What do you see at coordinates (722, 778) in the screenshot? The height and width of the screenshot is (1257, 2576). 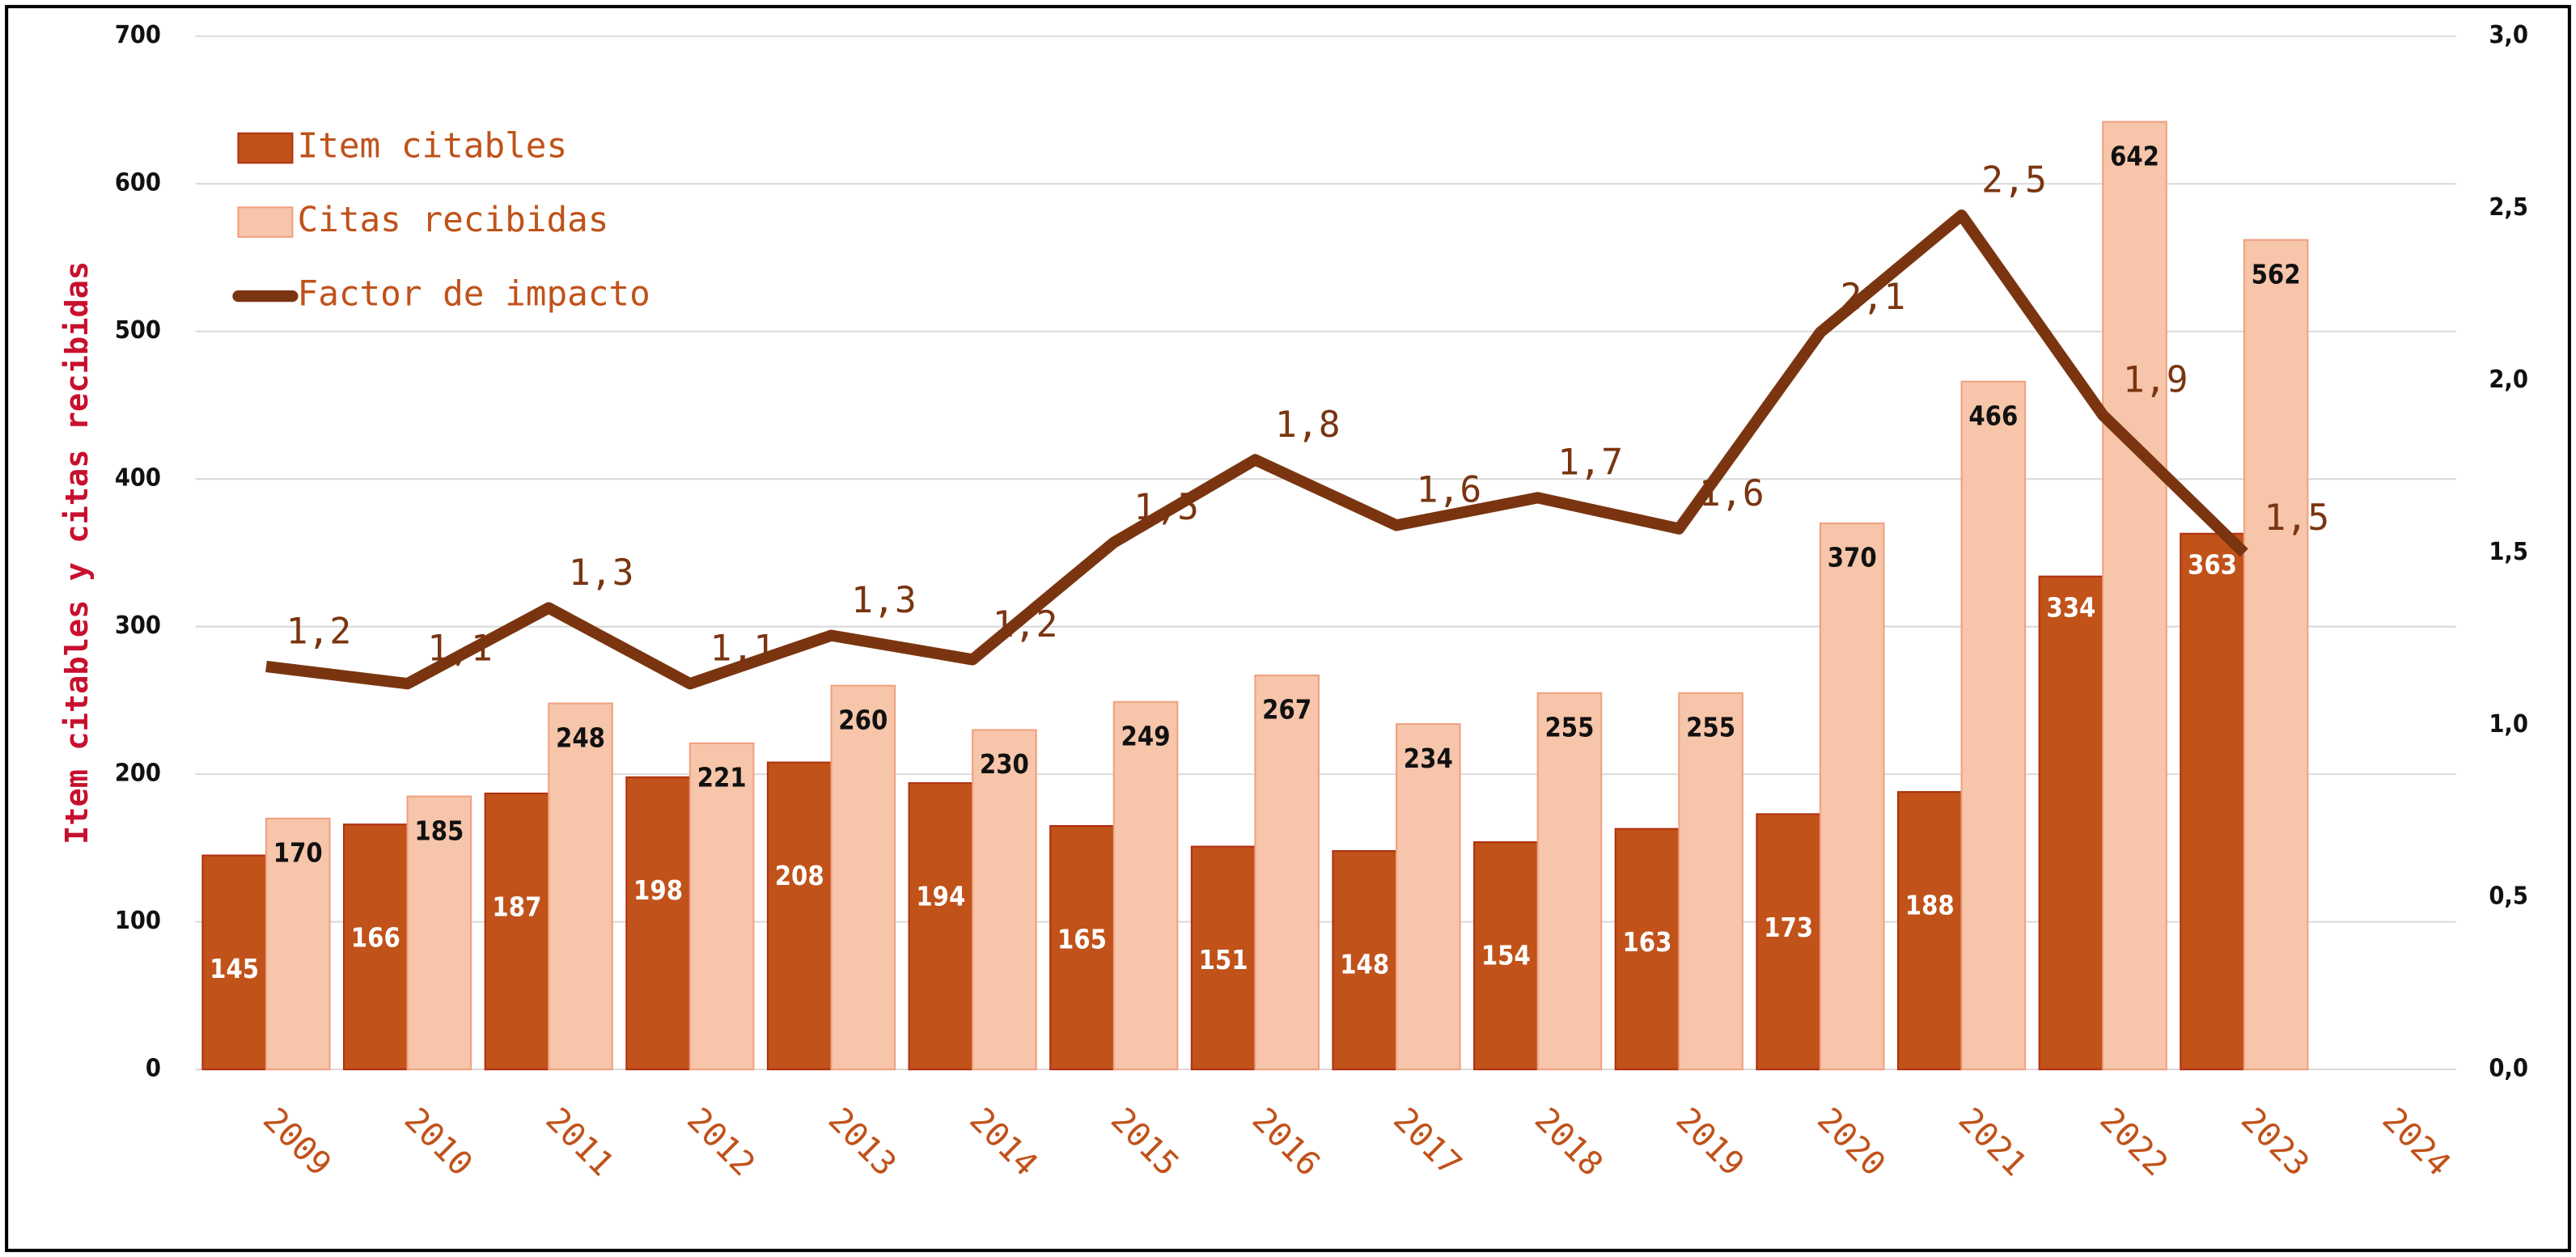 I see `bar-value-label: 221` at bounding box center [722, 778].